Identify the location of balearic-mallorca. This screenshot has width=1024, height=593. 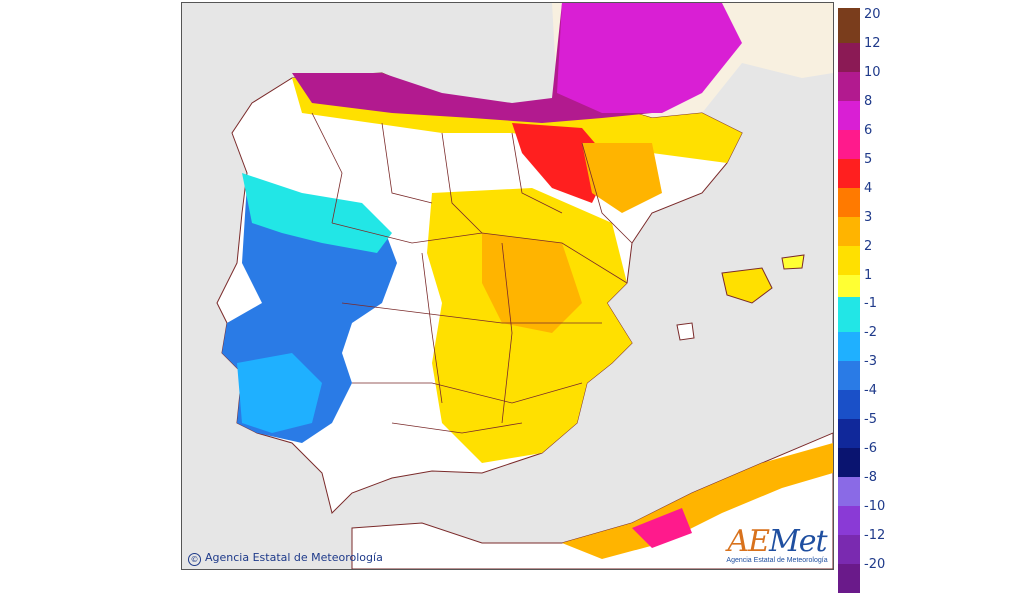
(747, 285).